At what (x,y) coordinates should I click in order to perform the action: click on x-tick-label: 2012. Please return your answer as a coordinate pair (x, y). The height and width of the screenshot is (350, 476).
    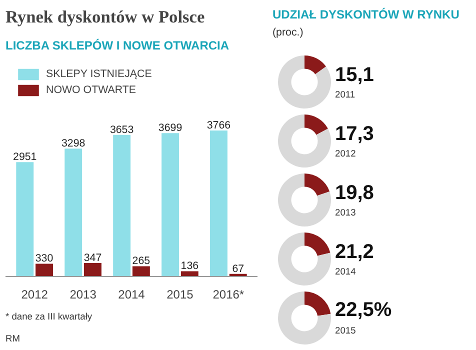
    Looking at the image, I should click on (34, 295).